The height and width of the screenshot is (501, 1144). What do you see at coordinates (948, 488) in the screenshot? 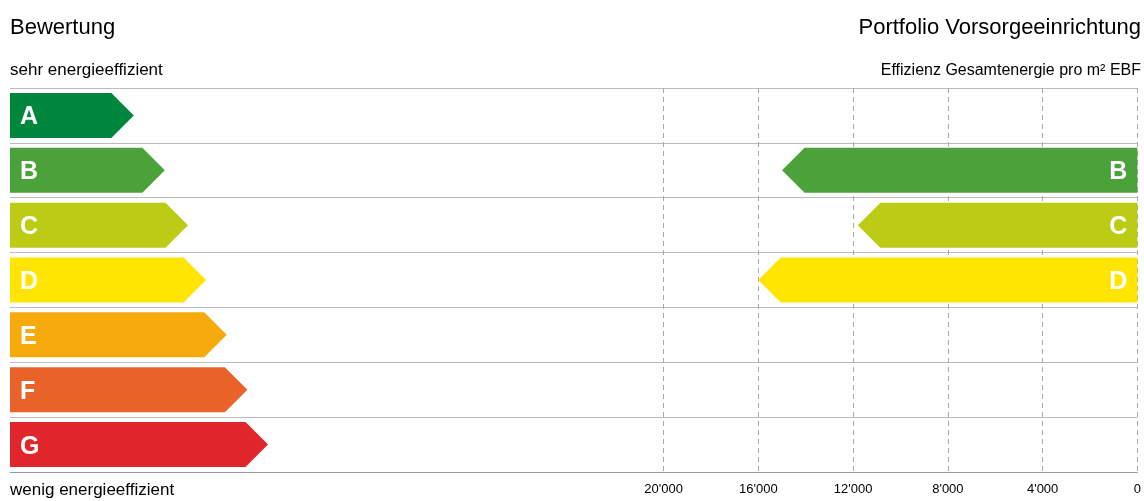
I see `x-tick-label: 8'000` at bounding box center [948, 488].